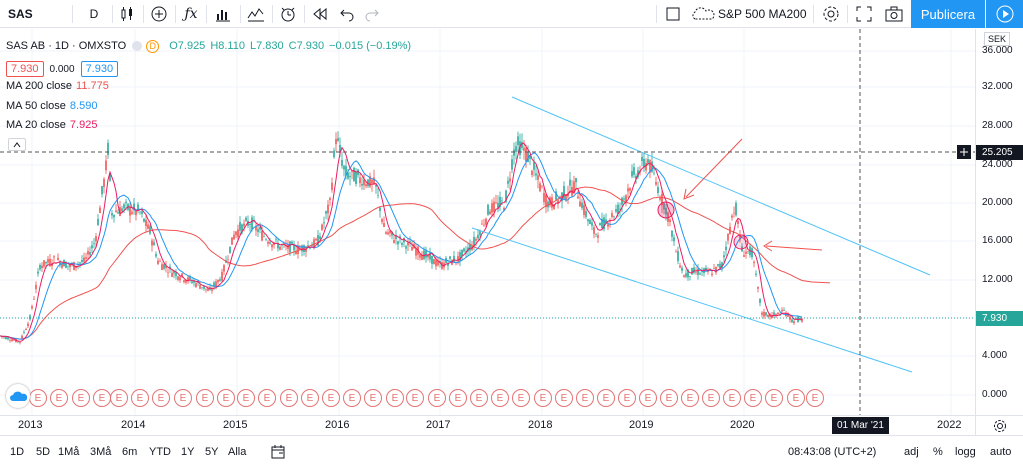 This screenshot has width=1023, height=468. Describe the element at coordinates (25, 69) in the screenshot. I see `bid-box: 7.930` at that location.